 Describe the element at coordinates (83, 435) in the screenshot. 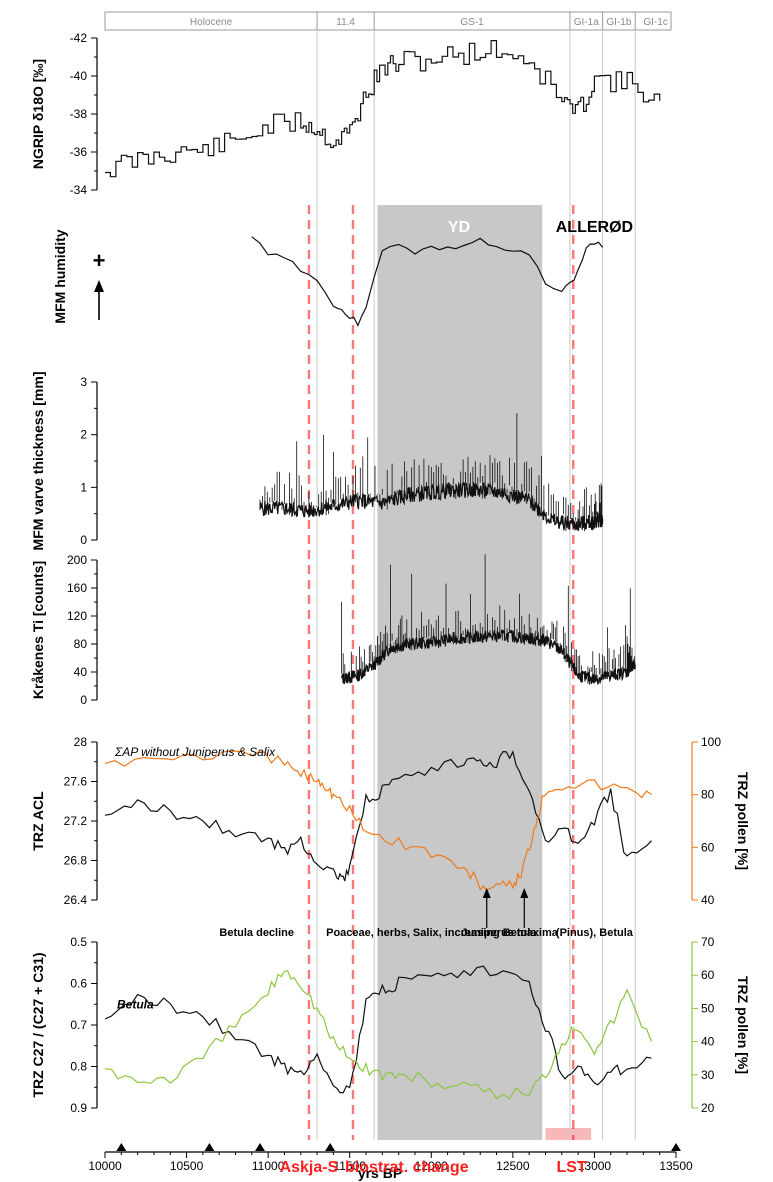

I see `y-tick-label: 2` at that location.